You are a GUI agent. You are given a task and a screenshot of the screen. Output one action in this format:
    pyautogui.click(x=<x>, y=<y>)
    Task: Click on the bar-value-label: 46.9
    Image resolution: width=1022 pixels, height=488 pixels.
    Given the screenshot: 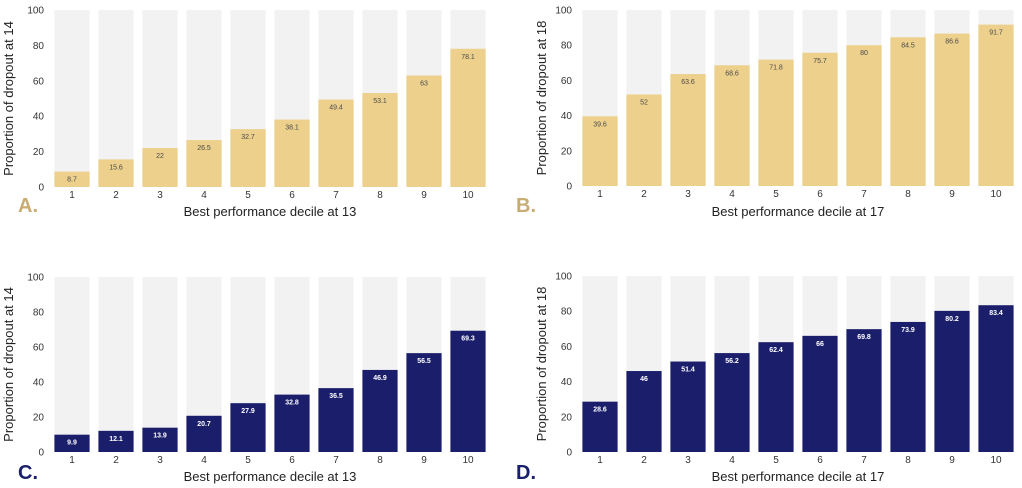 What is the action you would take?
    pyautogui.click(x=380, y=378)
    